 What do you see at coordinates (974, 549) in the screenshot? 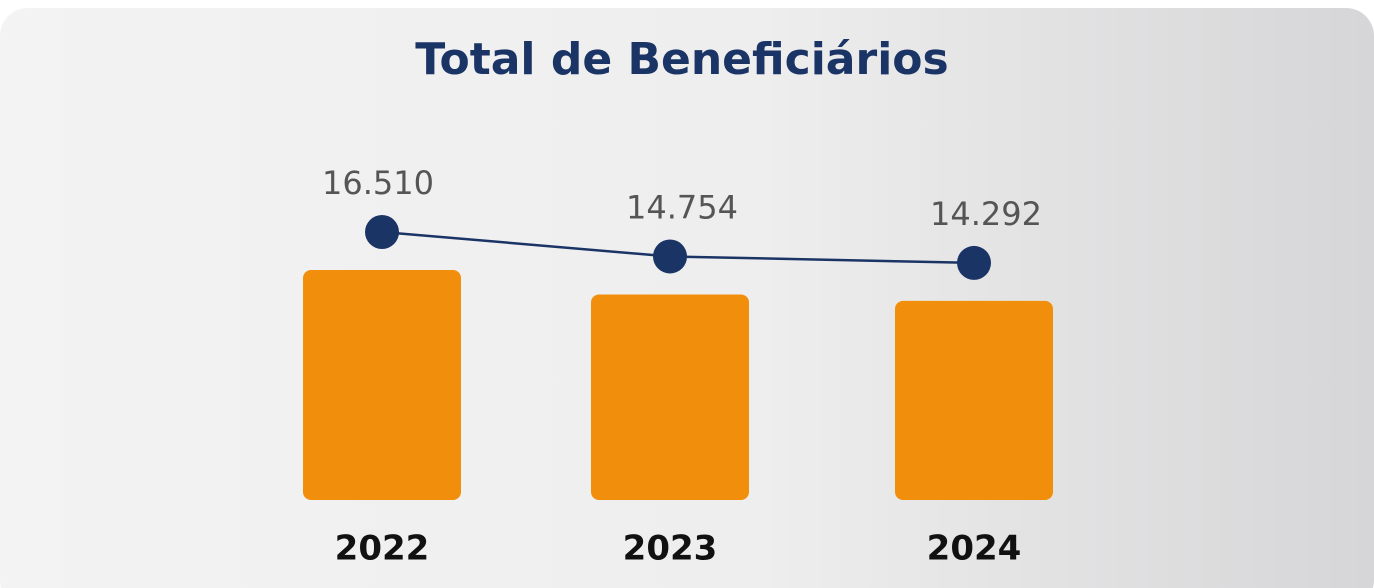
I see `x-tick-label: 2024` at bounding box center [974, 549].